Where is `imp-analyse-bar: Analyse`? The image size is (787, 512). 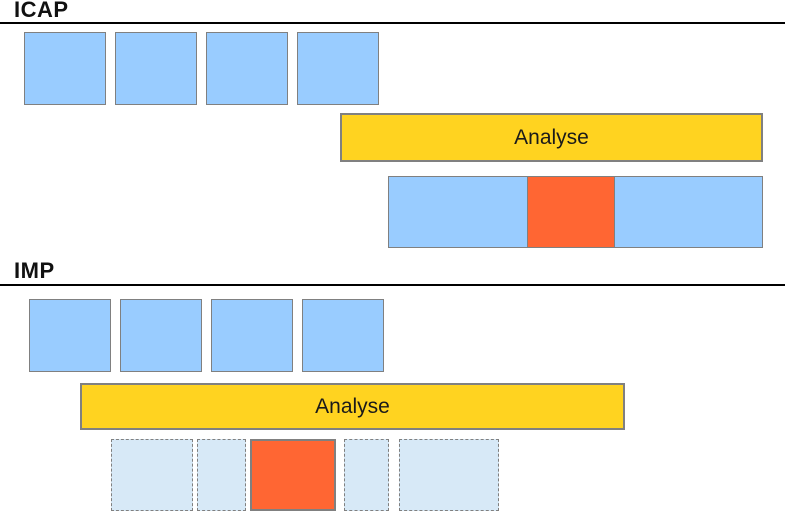 imp-analyse-bar: Analyse is located at coordinates (352, 406).